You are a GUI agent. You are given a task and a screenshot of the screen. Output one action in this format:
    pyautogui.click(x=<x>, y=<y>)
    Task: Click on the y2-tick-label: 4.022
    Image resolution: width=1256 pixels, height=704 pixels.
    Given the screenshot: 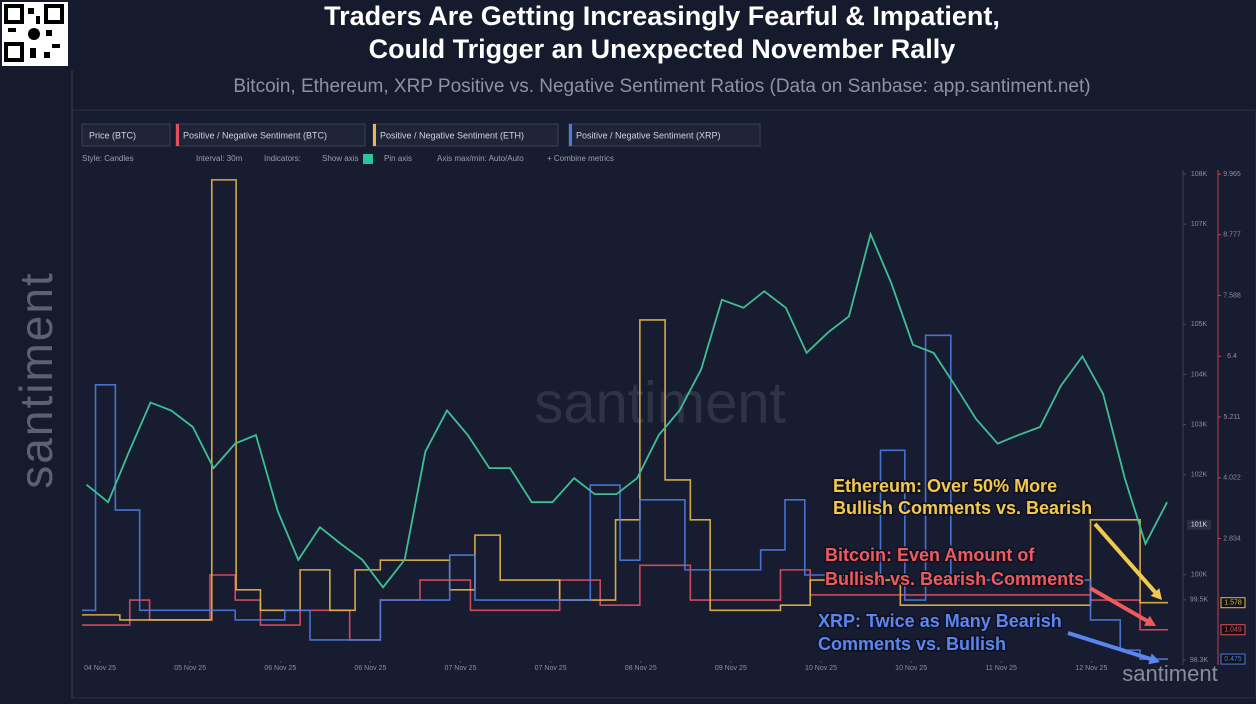 What is the action you would take?
    pyautogui.click(x=1232, y=478)
    